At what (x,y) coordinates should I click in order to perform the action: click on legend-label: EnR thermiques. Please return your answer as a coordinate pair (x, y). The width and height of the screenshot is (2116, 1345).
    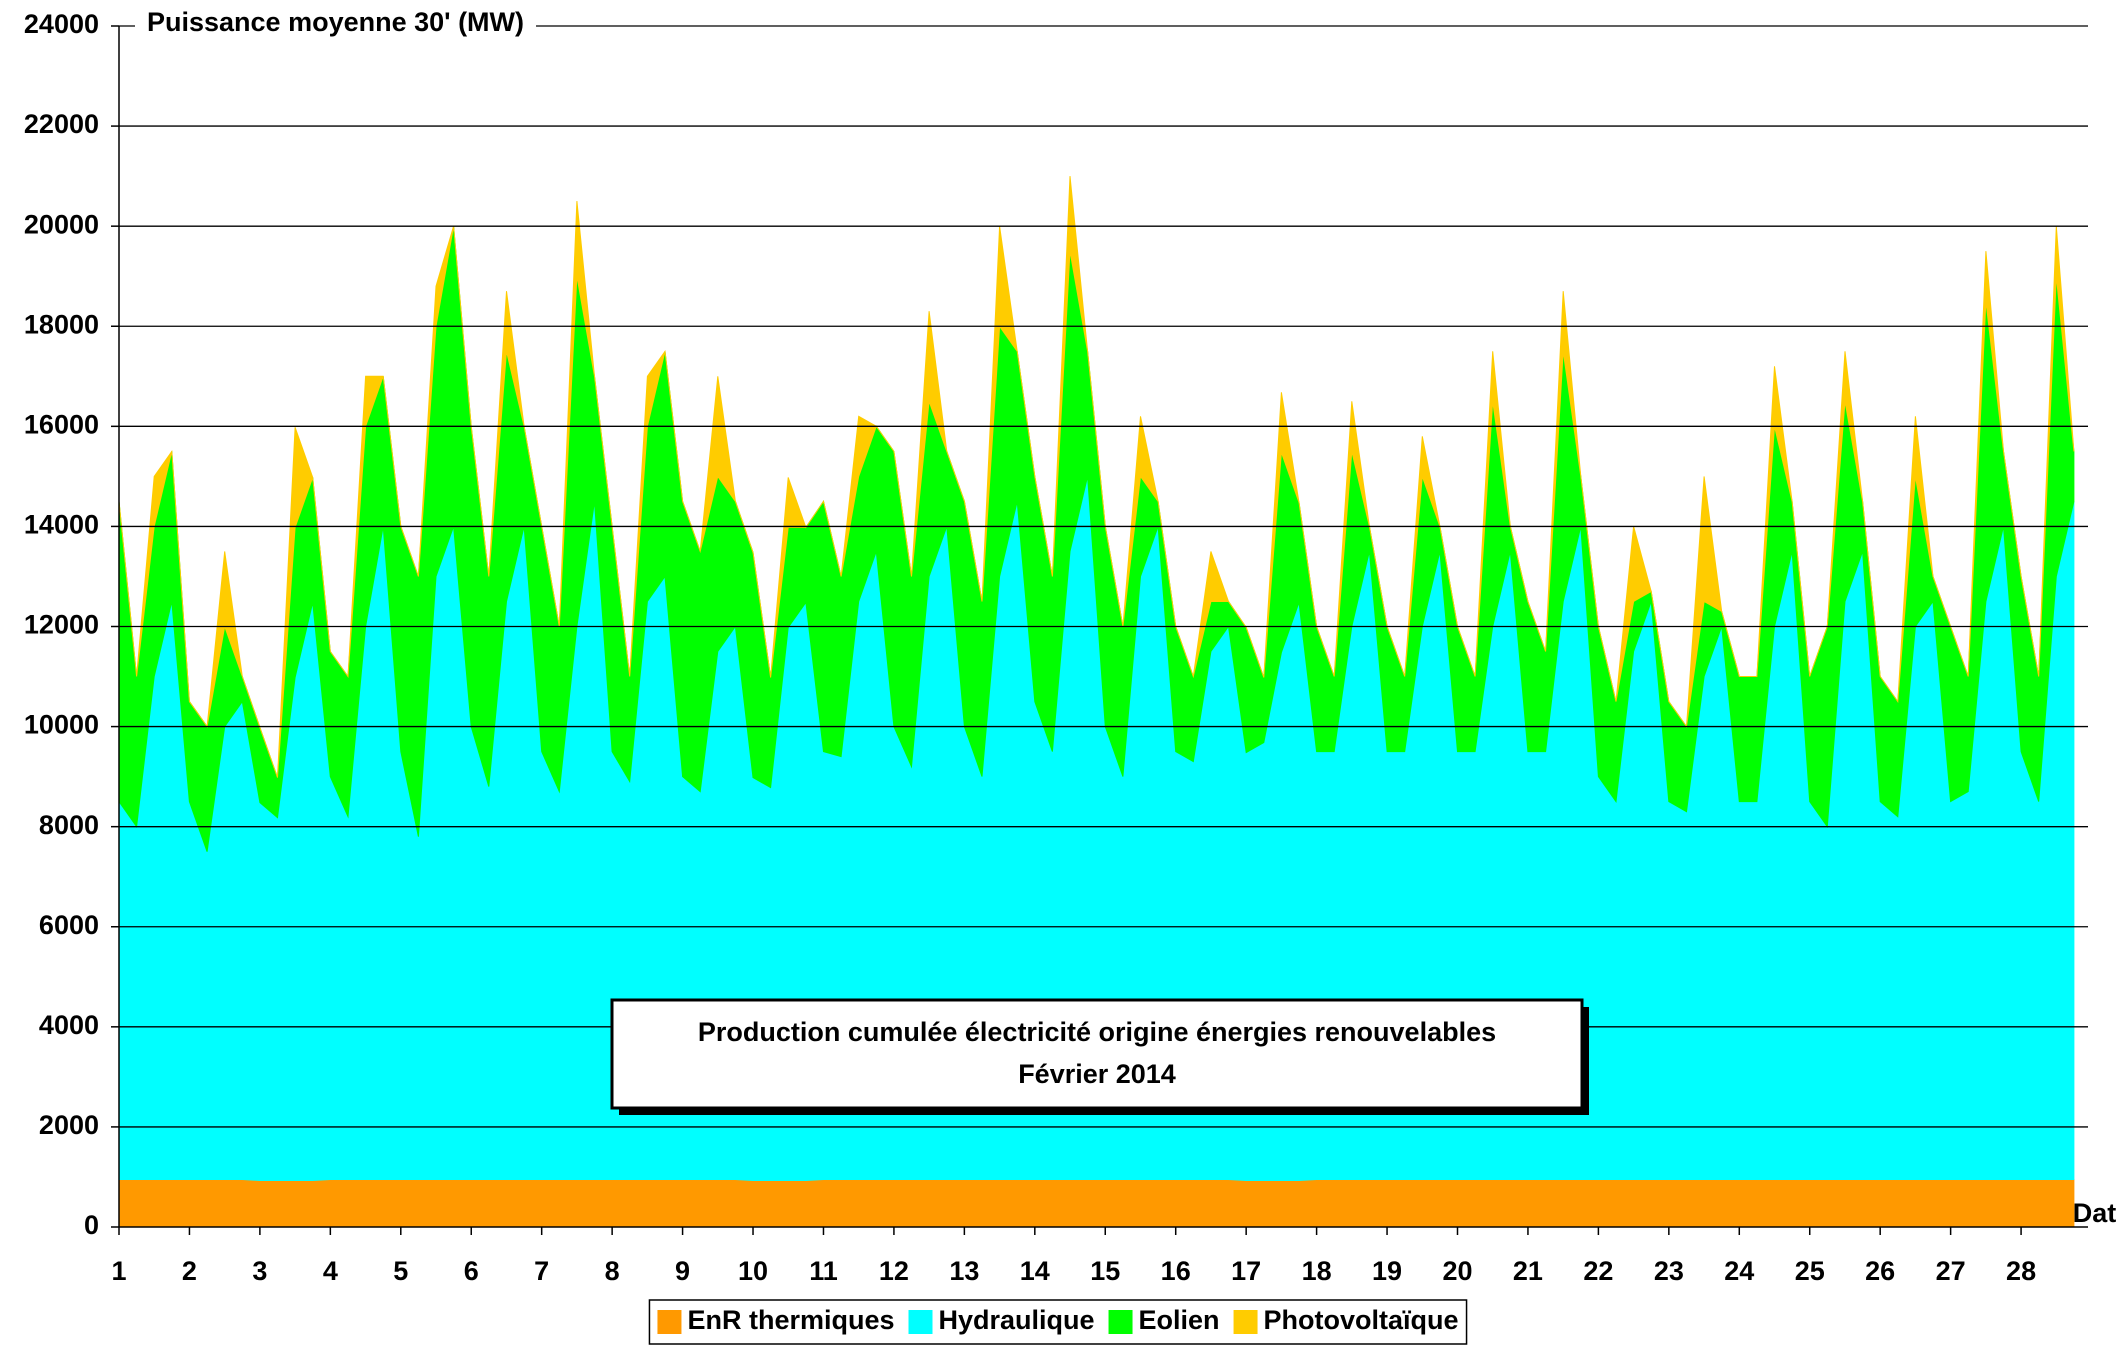
    Looking at the image, I should click on (790, 1320).